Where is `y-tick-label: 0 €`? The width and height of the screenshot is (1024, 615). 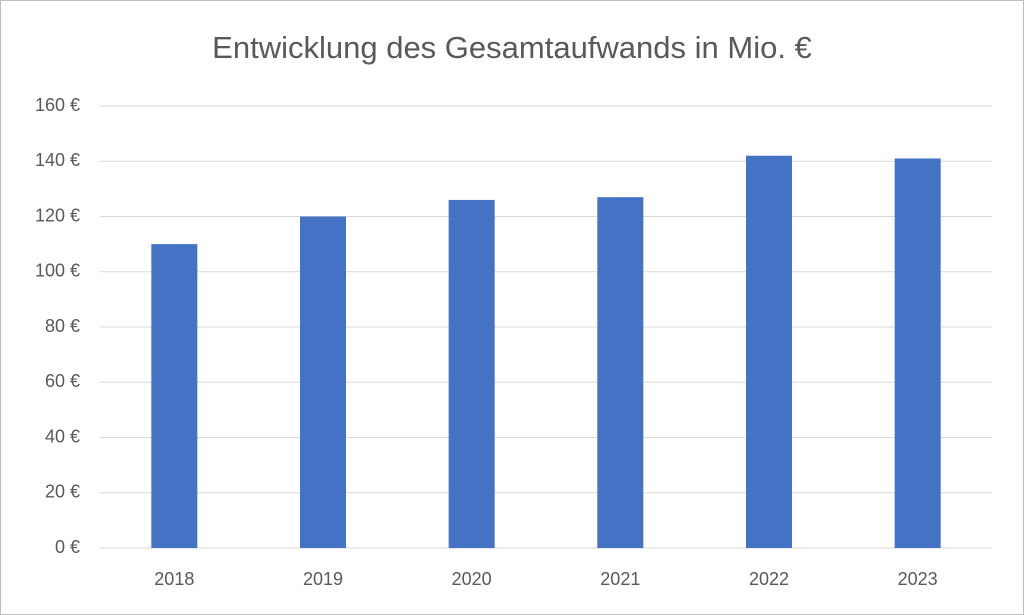
y-tick-label: 0 € is located at coordinates (67, 547).